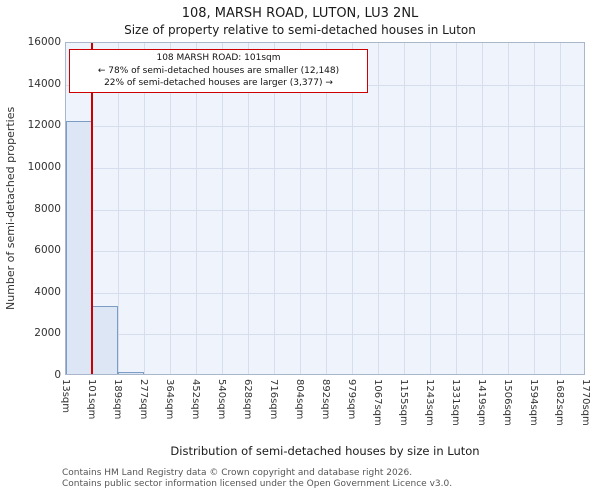 The image size is (600, 500). Describe the element at coordinates (47, 208) in the screenshot. I see `y-tick-label: 8000` at that location.